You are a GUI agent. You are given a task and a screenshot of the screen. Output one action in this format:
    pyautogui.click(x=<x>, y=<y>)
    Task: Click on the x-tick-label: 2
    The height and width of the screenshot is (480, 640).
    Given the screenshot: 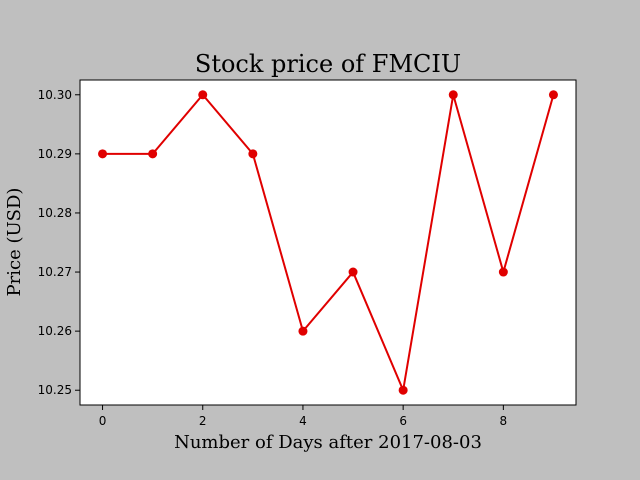 What is the action you would take?
    pyautogui.click(x=203, y=421)
    